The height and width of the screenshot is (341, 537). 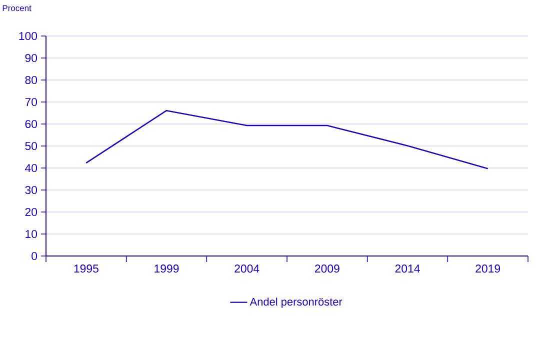 What do you see at coordinates (287, 140) in the screenshot?
I see `line-series` at bounding box center [287, 140].